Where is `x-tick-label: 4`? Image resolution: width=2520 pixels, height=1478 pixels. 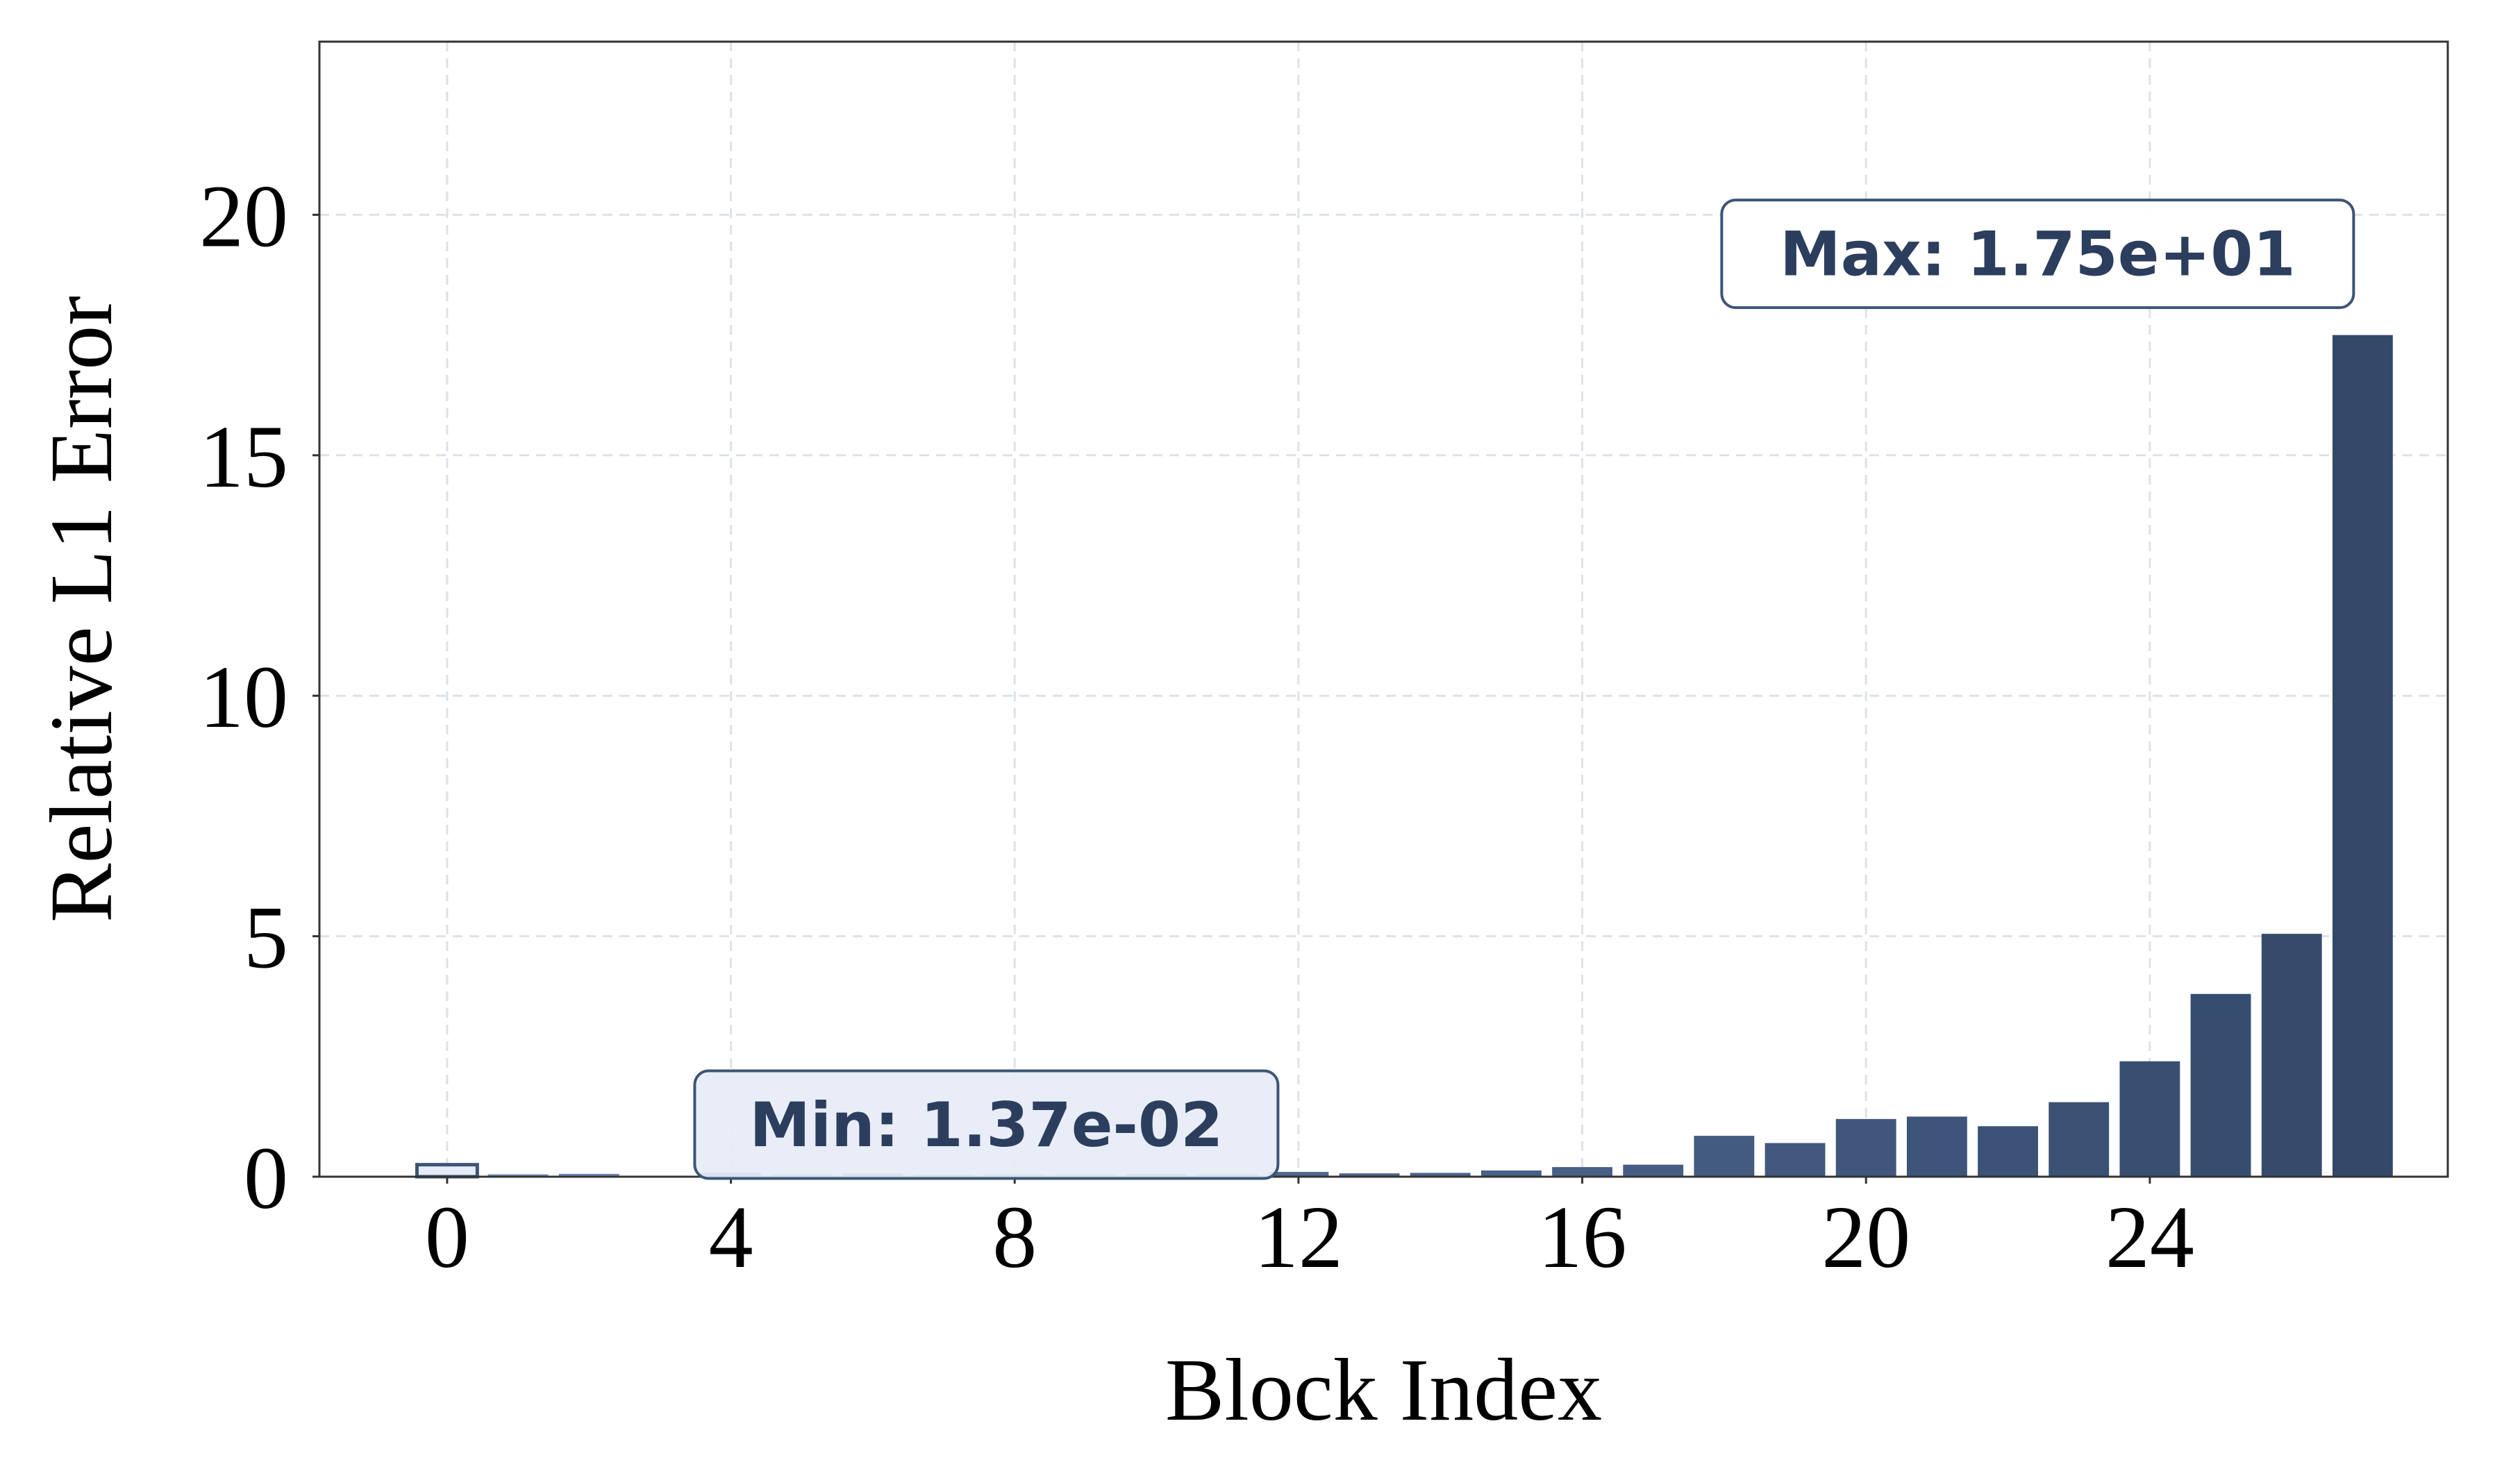
x-tick-label: 4 is located at coordinates (731, 1237).